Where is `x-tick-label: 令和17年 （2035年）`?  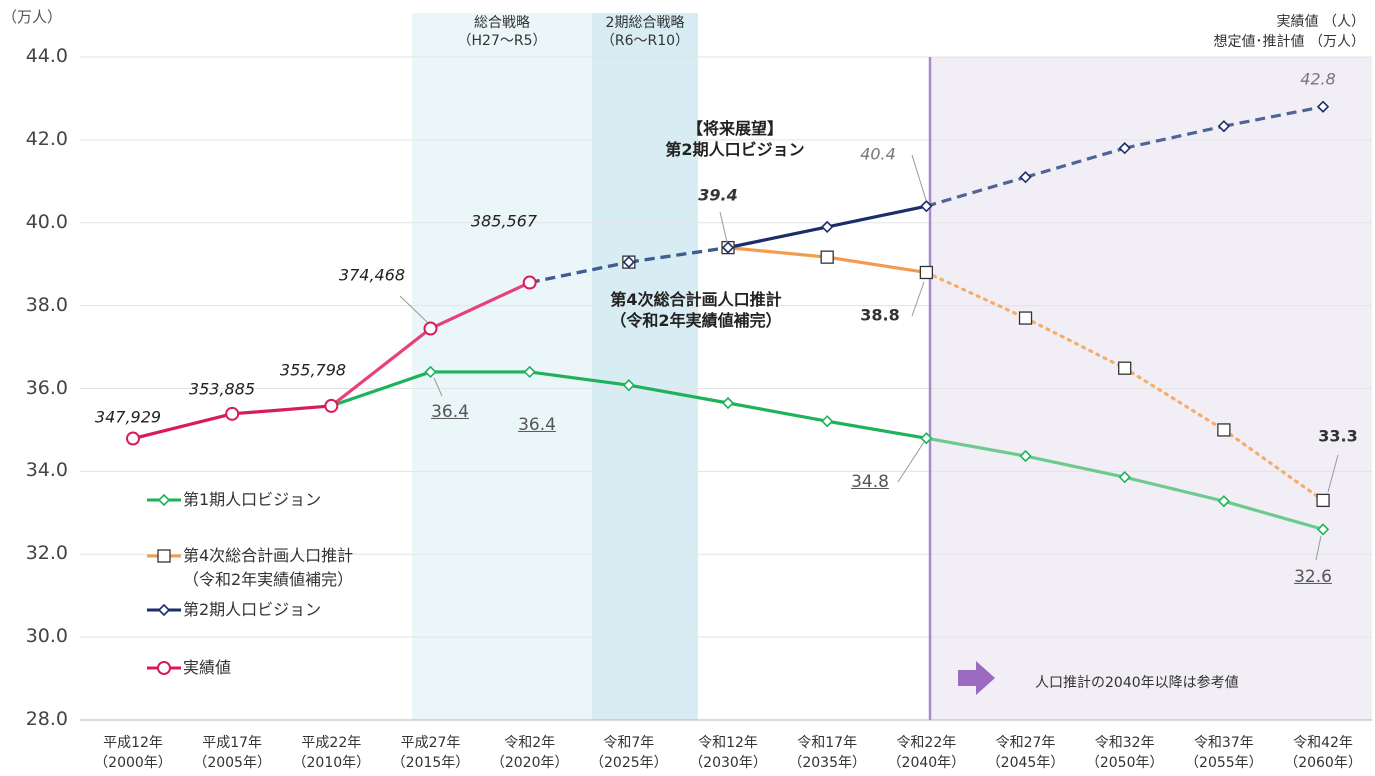 x-tick-label: 令和17年 （2035年） is located at coordinates (827, 753).